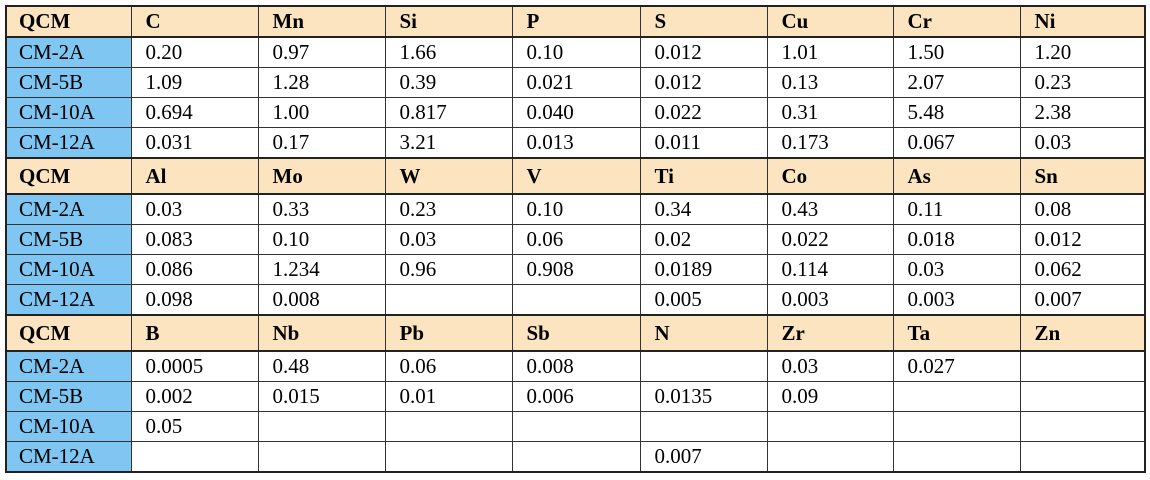  What do you see at coordinates (956, 52) in the screenshot?
I see `value-cell: 1.50` at bounding box center [956, 52].